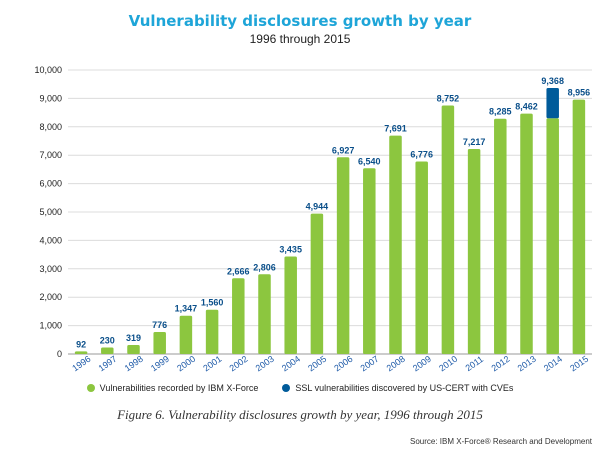 The image size is (600, 454). What do you see at coordinates (50, 98) in the screenshot?
I see `y-tick-label: 9,000` at bounding box center [50, 98].